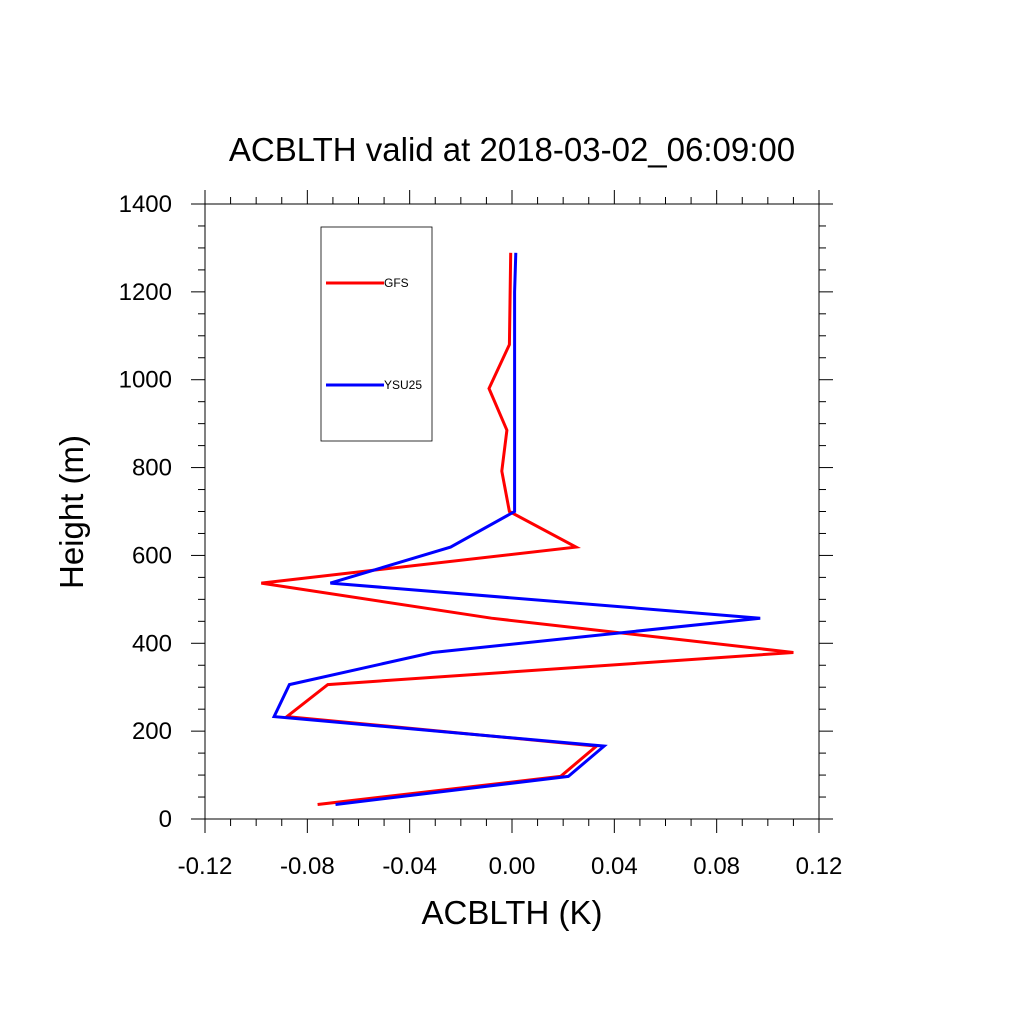 This screenshot has height=1024, width=1024. I want to click on x-tick-label: -0.04, so click(409, 866).